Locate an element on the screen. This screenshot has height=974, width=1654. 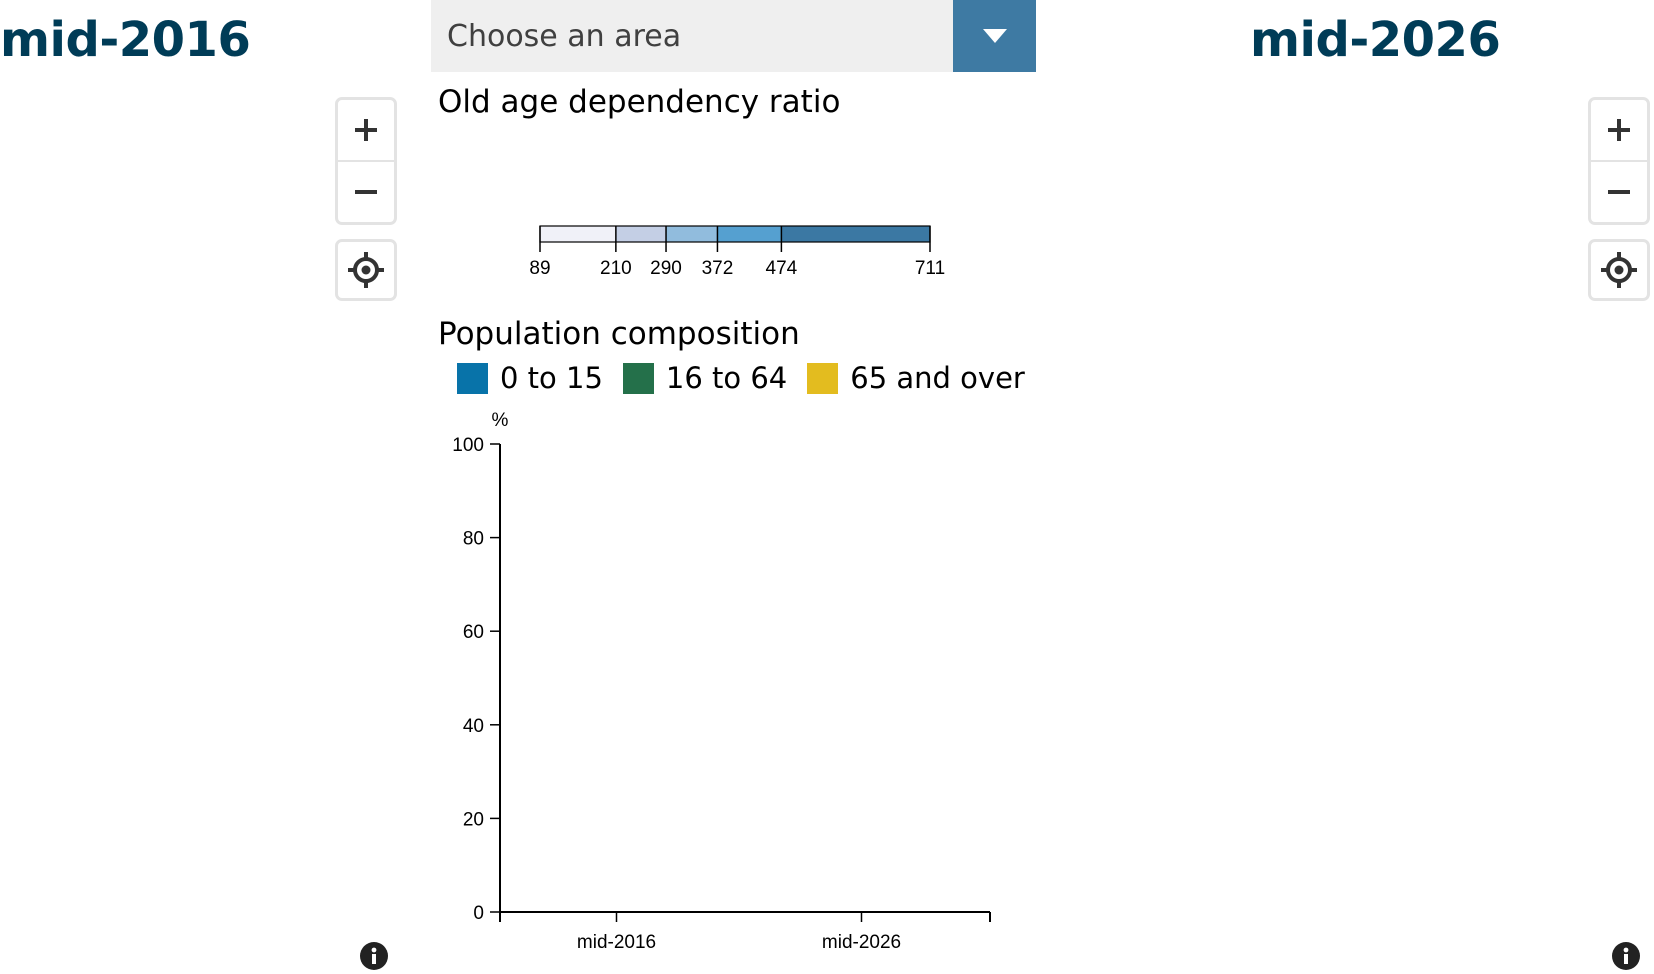
composition-legend: 0 to 15 16 to 64 65 and over is located at coordinates (751, 378).